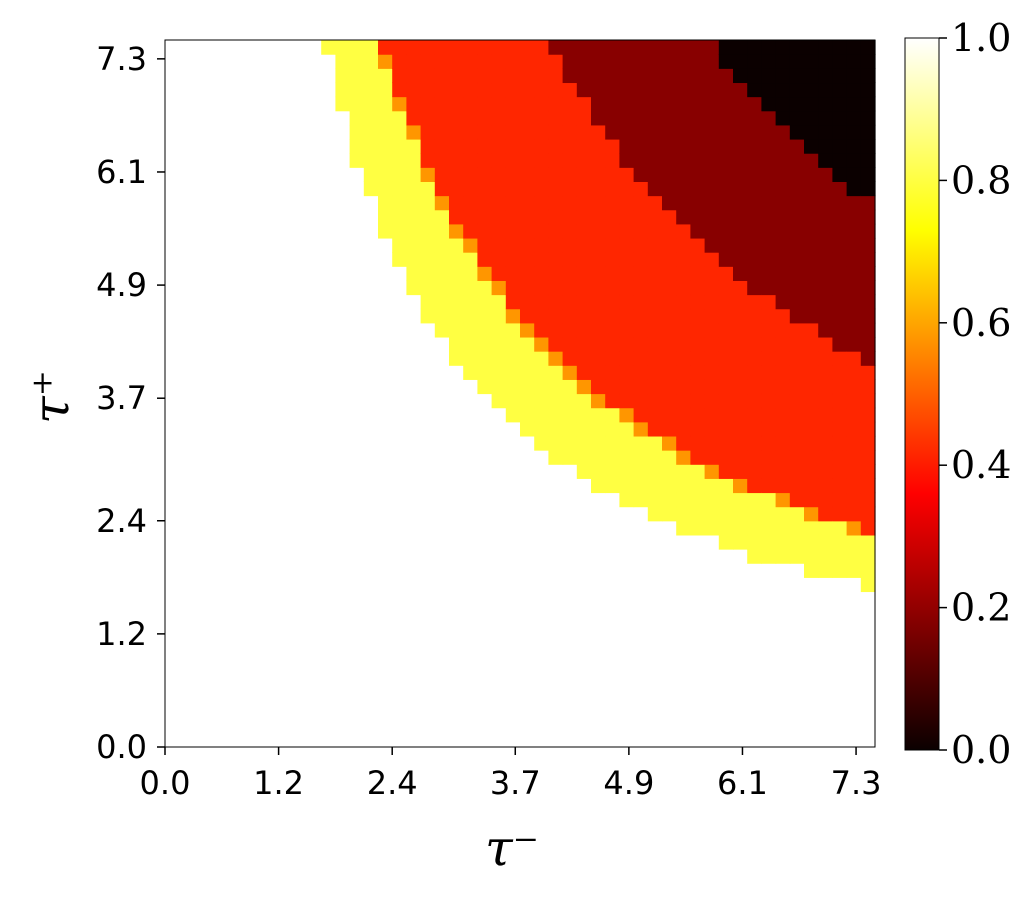 The height and width of the screenshot is (899, 1034). Describe the element at coordinates (51, 397) in the screenshot. I see `y-axis-label: τ⁺` at that location.